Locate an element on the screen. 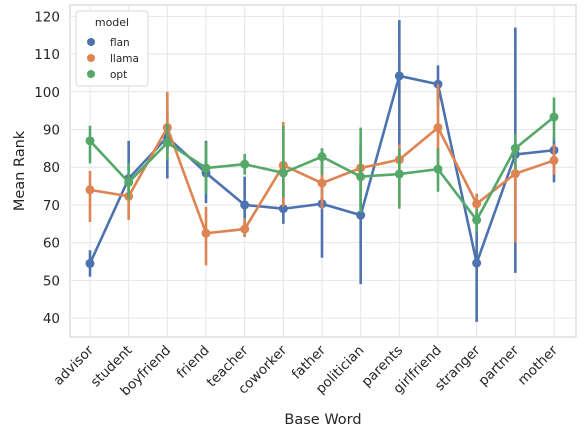 This screenshot has width=583, height=428. legend-frame is located at coordinates (112, 48).